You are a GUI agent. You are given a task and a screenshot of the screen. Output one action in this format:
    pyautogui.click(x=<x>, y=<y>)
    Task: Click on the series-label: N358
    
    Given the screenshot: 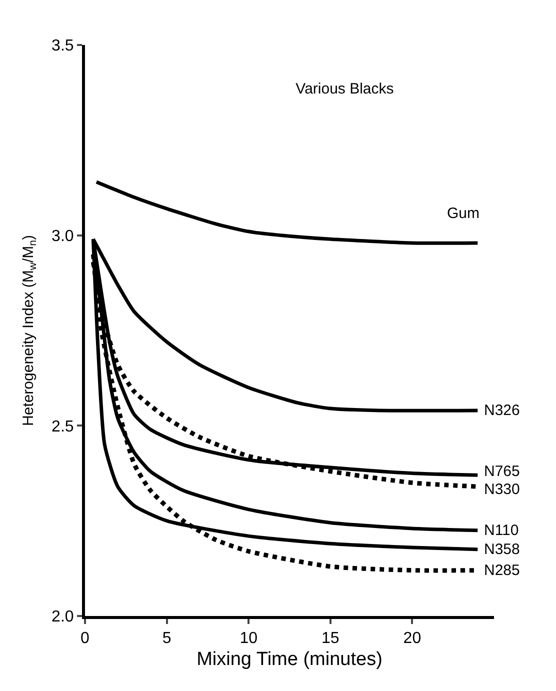 What is the action you would take?
    pyautogui.click(x=502, y=549)
    